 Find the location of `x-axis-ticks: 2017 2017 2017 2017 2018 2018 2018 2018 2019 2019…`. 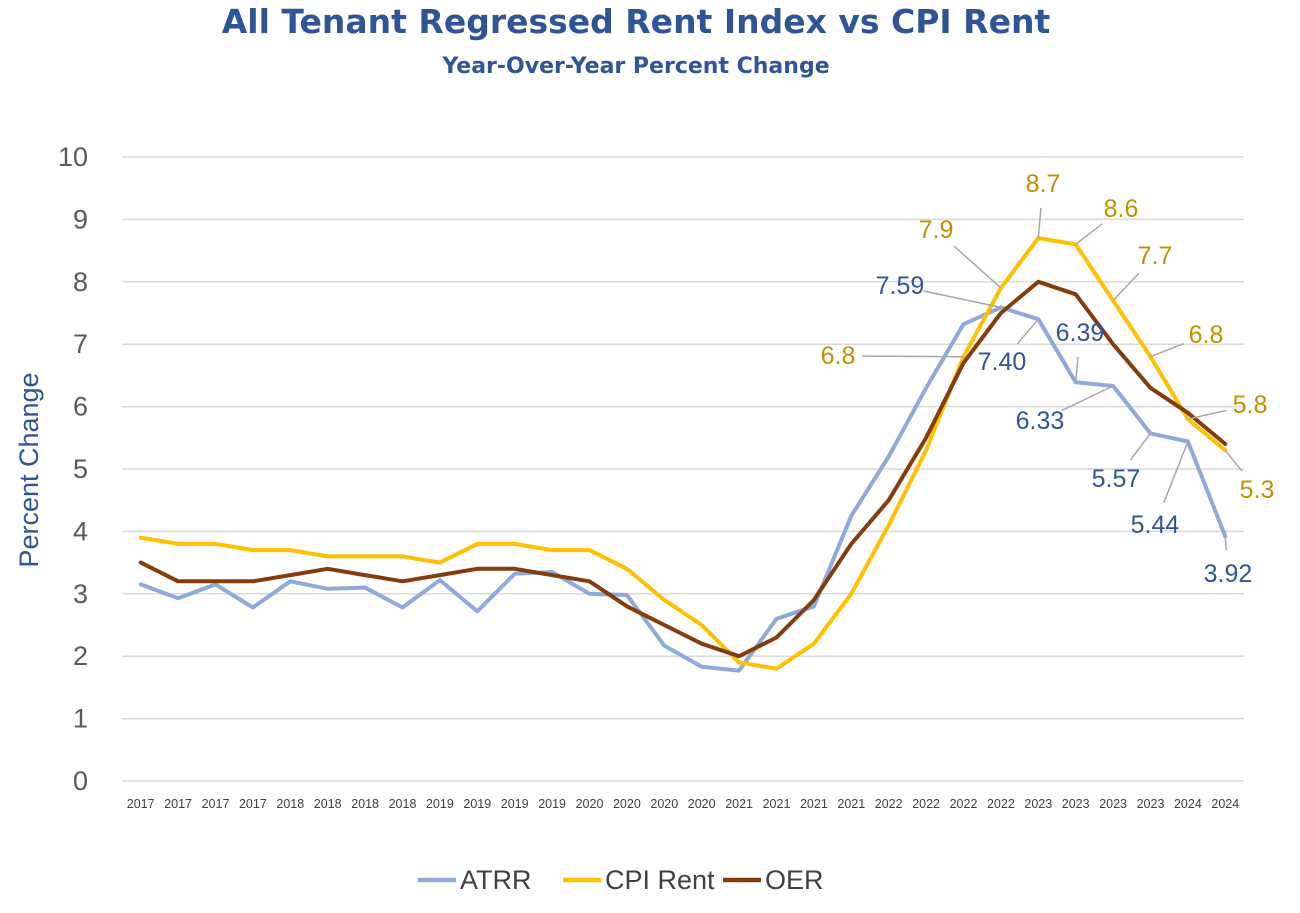

x-axis-ticks: 2017 2017 2017 2017 2018 2018 2018 2018 2019 2019… is located at coordinates (683, 804).